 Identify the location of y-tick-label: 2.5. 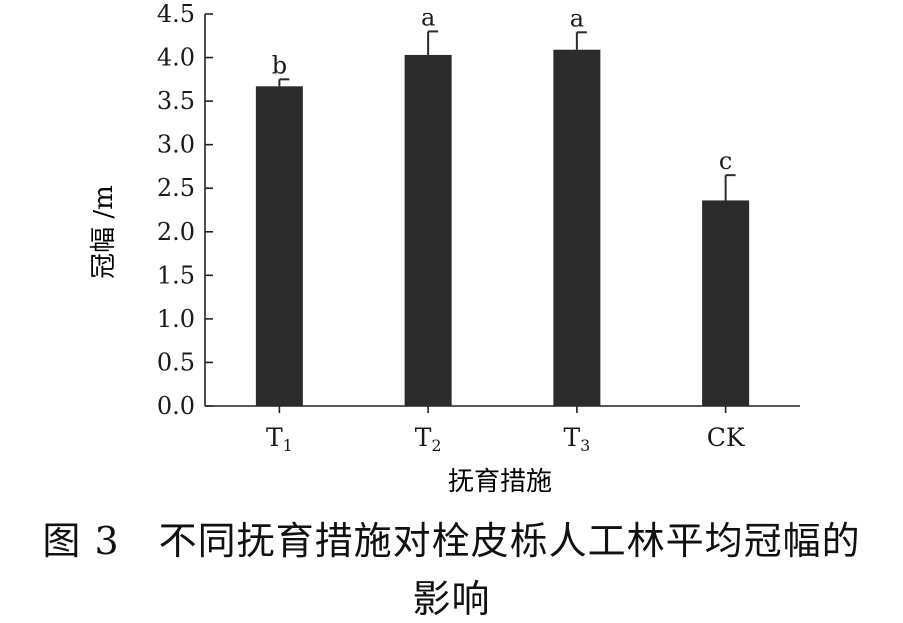
(176, 188).